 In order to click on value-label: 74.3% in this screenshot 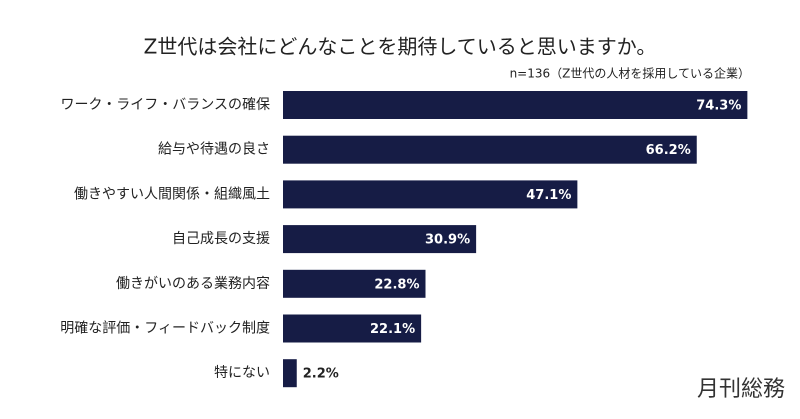, I will do `click(718, 106)`.